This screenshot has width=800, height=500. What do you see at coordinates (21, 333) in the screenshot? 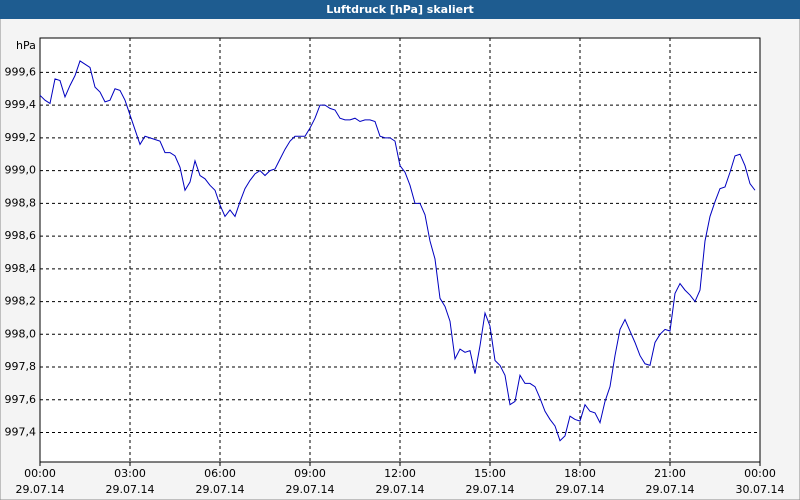
I see `y-tick-label: 998,0` at bounding box center [21, 333].